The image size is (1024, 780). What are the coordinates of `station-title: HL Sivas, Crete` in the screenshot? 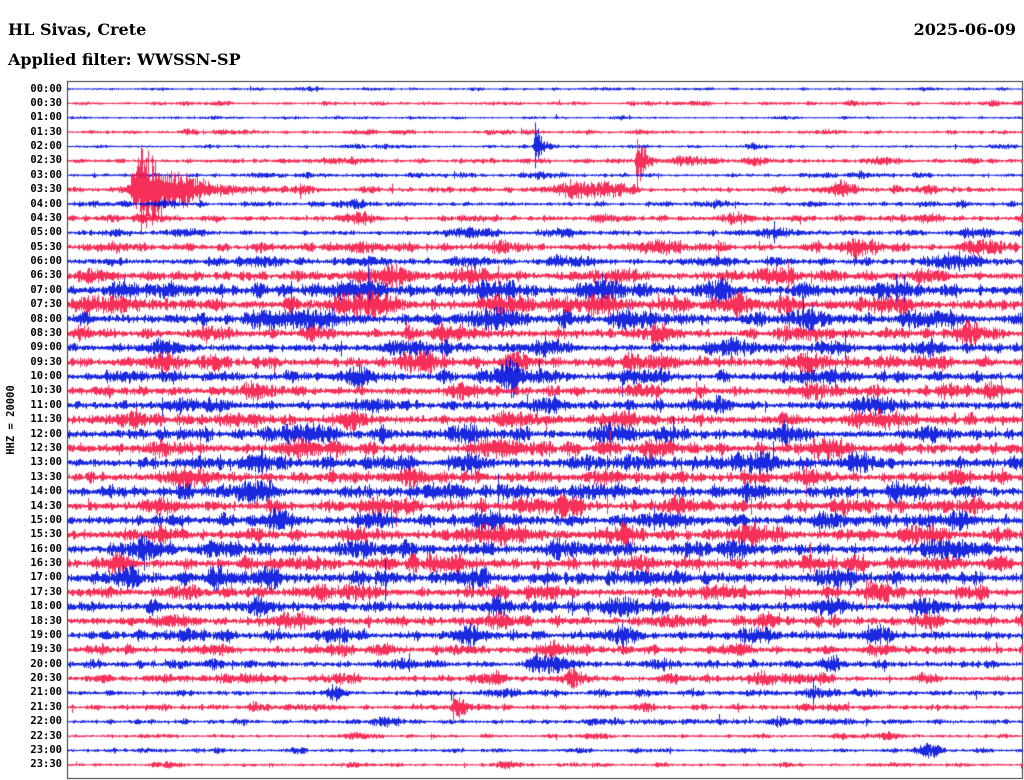 It's located at (77, 29).